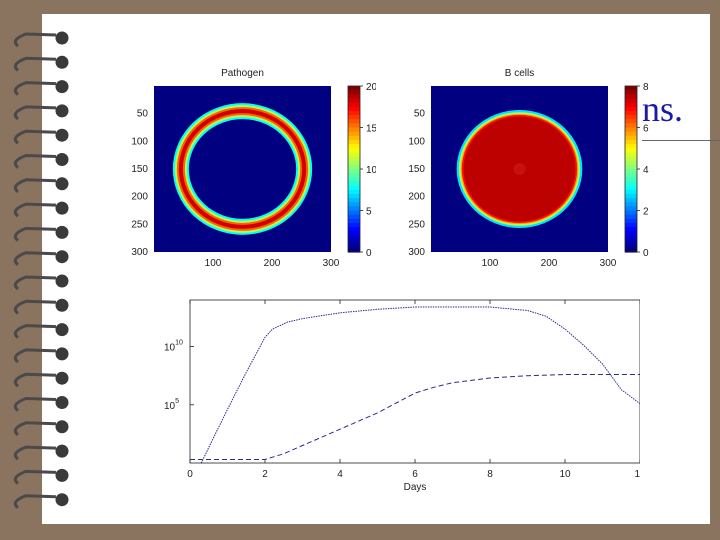  What do you see at coordinates (646, 253) in the screenshot?
I see `colorbar-tick-label: 0` at bounding box center [646, 253].